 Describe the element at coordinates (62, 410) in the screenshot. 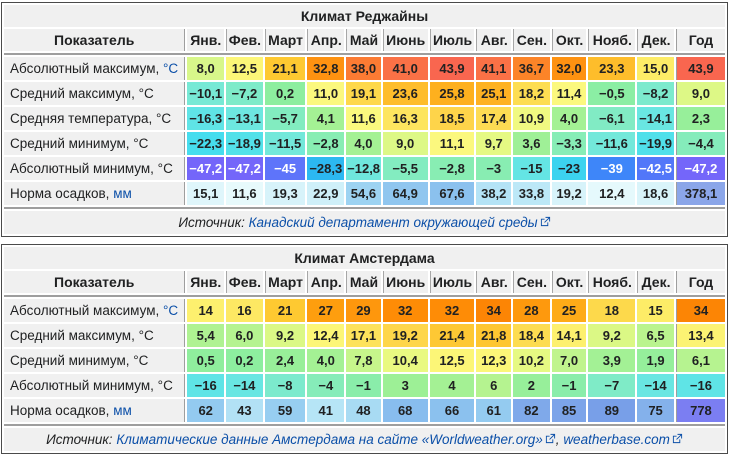

I see `row-label-text: Норма осадков,` at that location.